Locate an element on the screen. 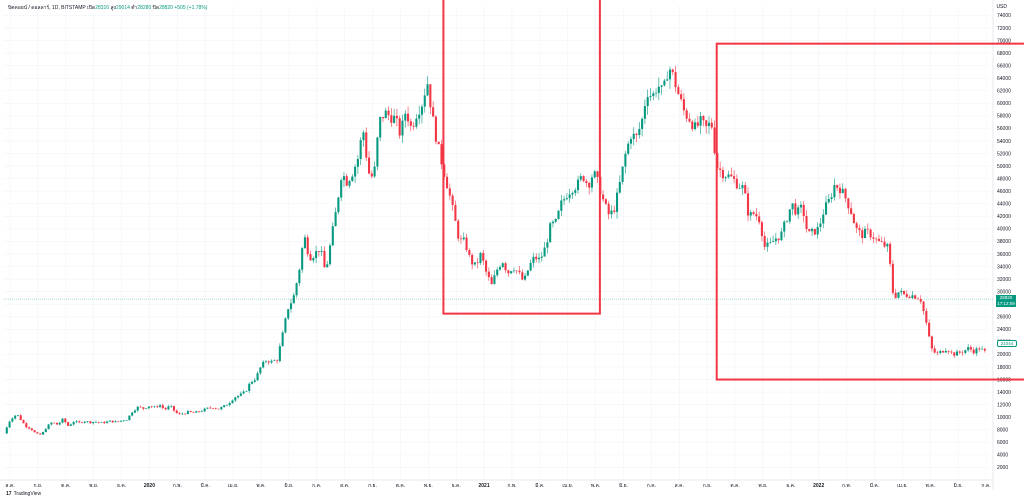 The height and width of the screenshot is (501, 1024). legend-close-label: ปิด is located at coordinates (156, 8).